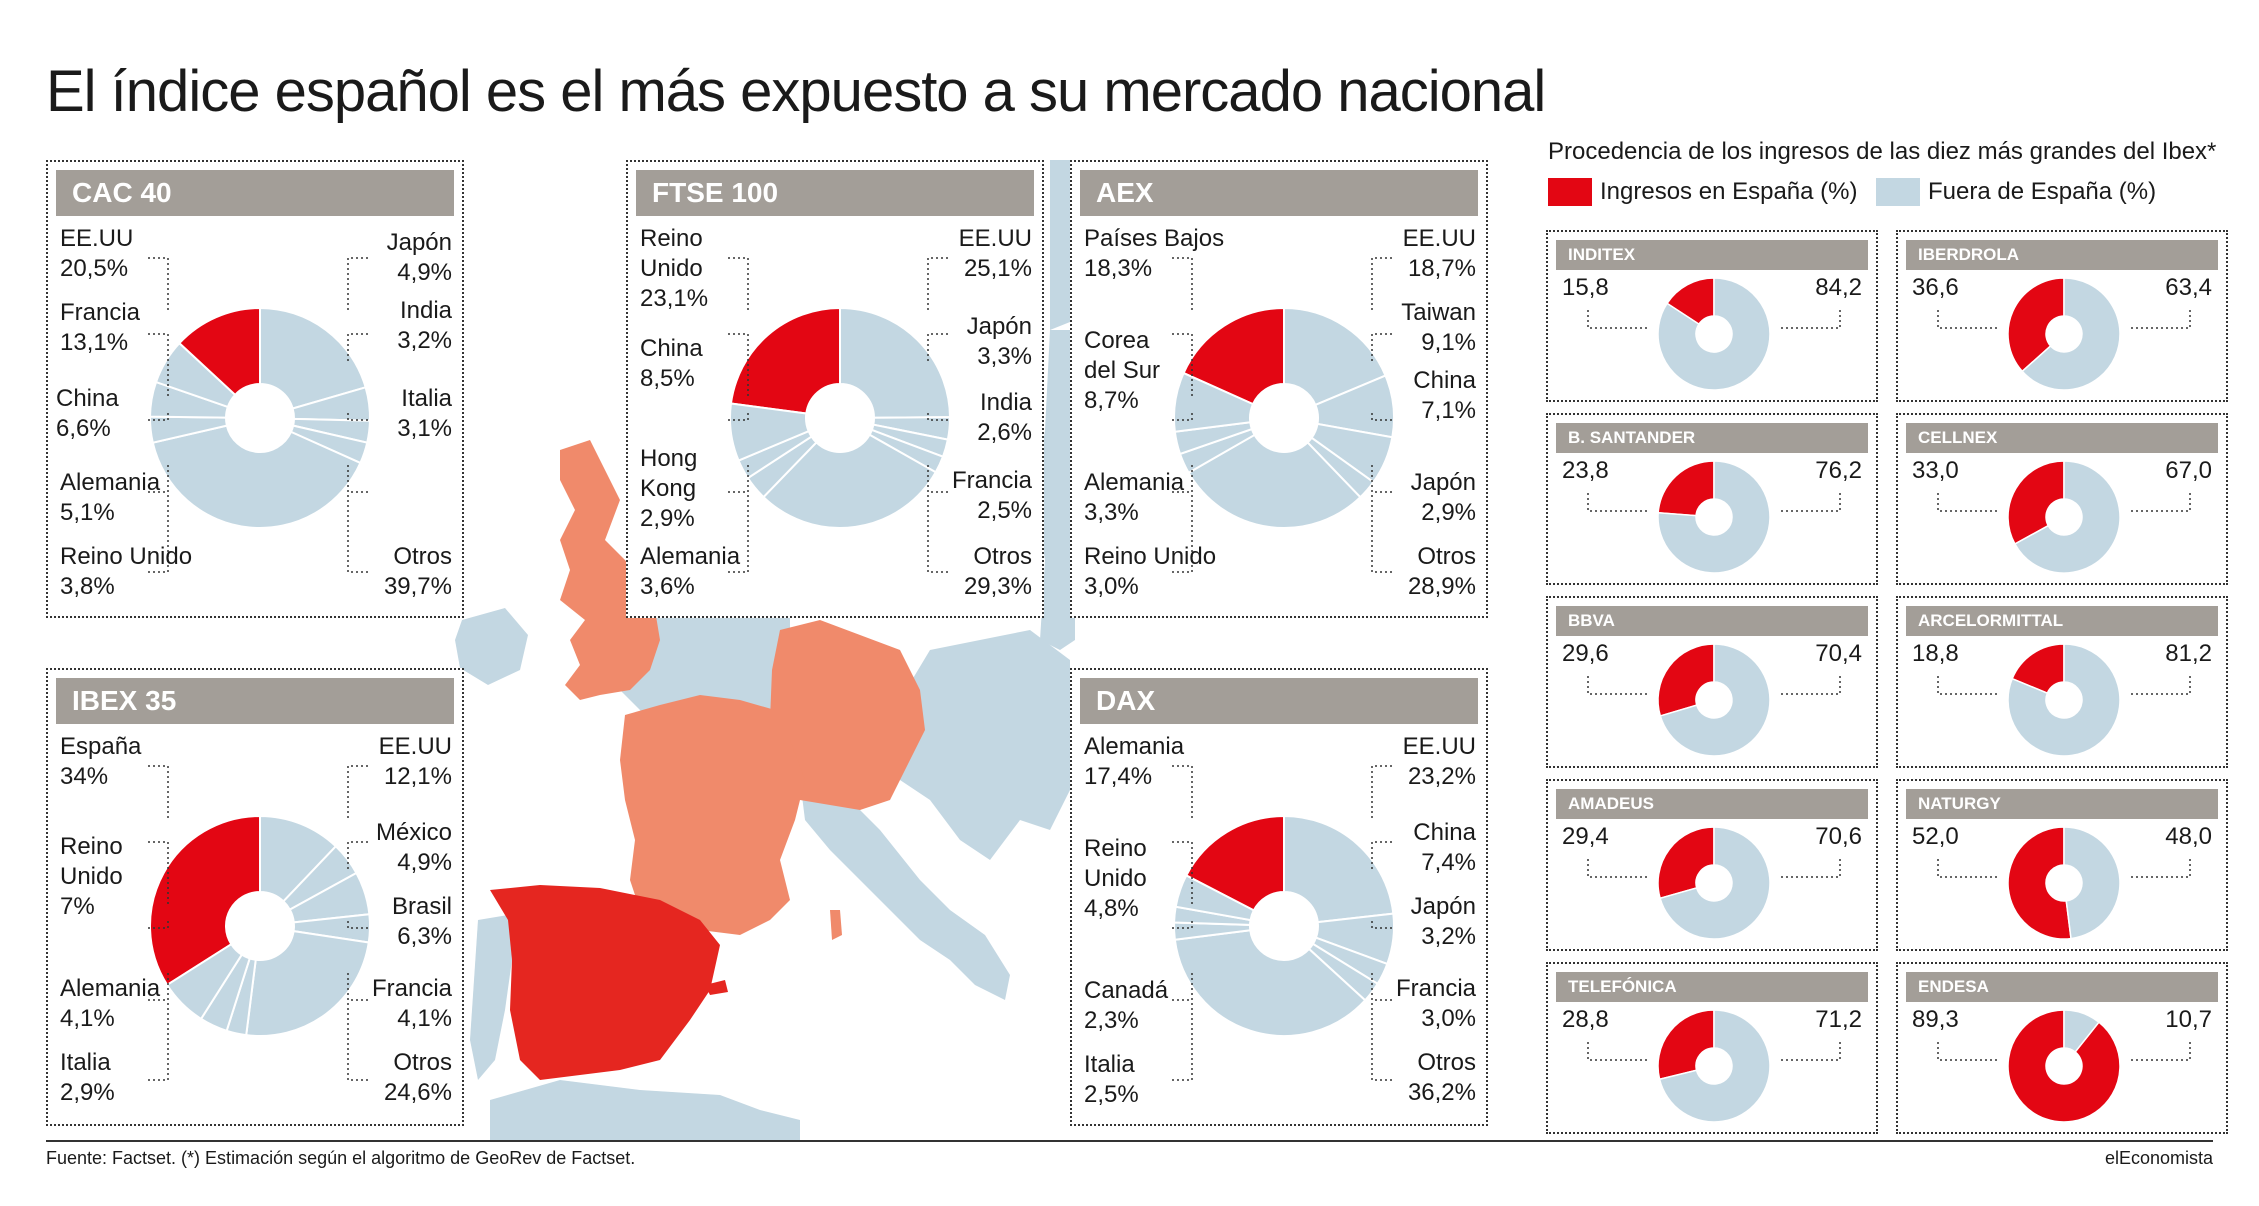 The width and height of the screenshot is (2259, 1206). Describe the element at coordinates (1712, 682) in the screenshot. I see `company-panel: BBVA 29,6 70,4` at that location.